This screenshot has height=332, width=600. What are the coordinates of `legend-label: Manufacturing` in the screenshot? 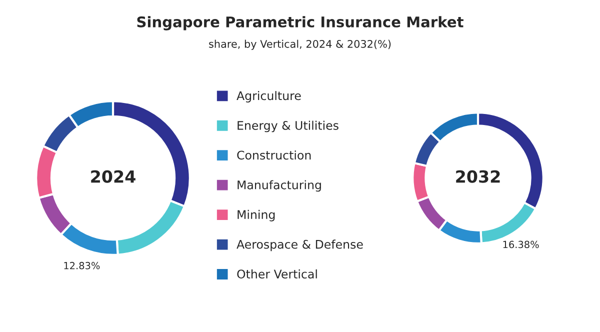 It's located at (279, 186).